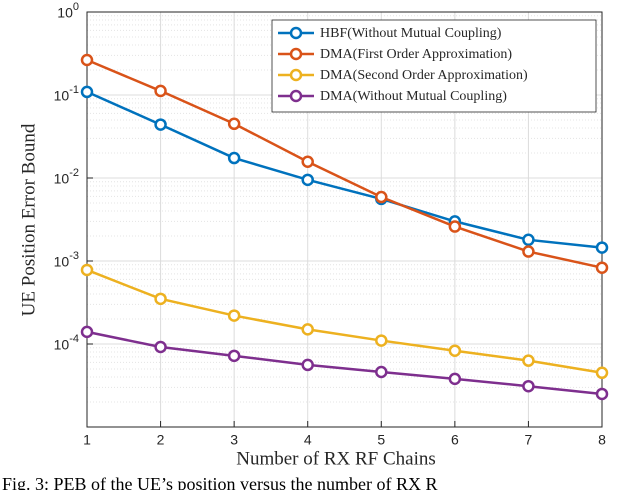 This screenshot has width=640, height=490. I want to click on x-tick-label: 4, so click(308, 440).